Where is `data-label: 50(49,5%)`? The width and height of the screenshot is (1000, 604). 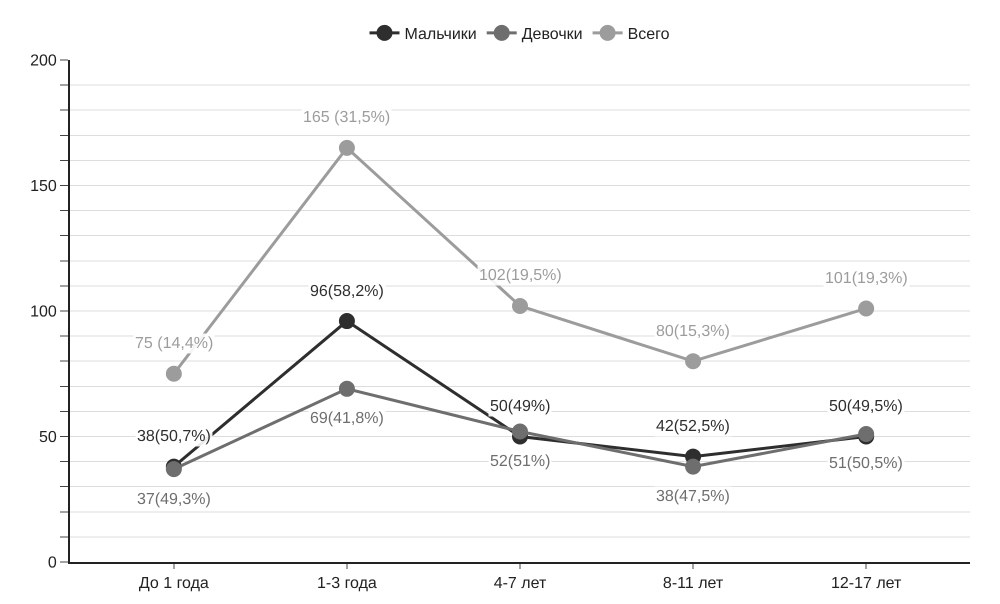
data-label: 50(49,5%) is located at coordinates (866, 406).